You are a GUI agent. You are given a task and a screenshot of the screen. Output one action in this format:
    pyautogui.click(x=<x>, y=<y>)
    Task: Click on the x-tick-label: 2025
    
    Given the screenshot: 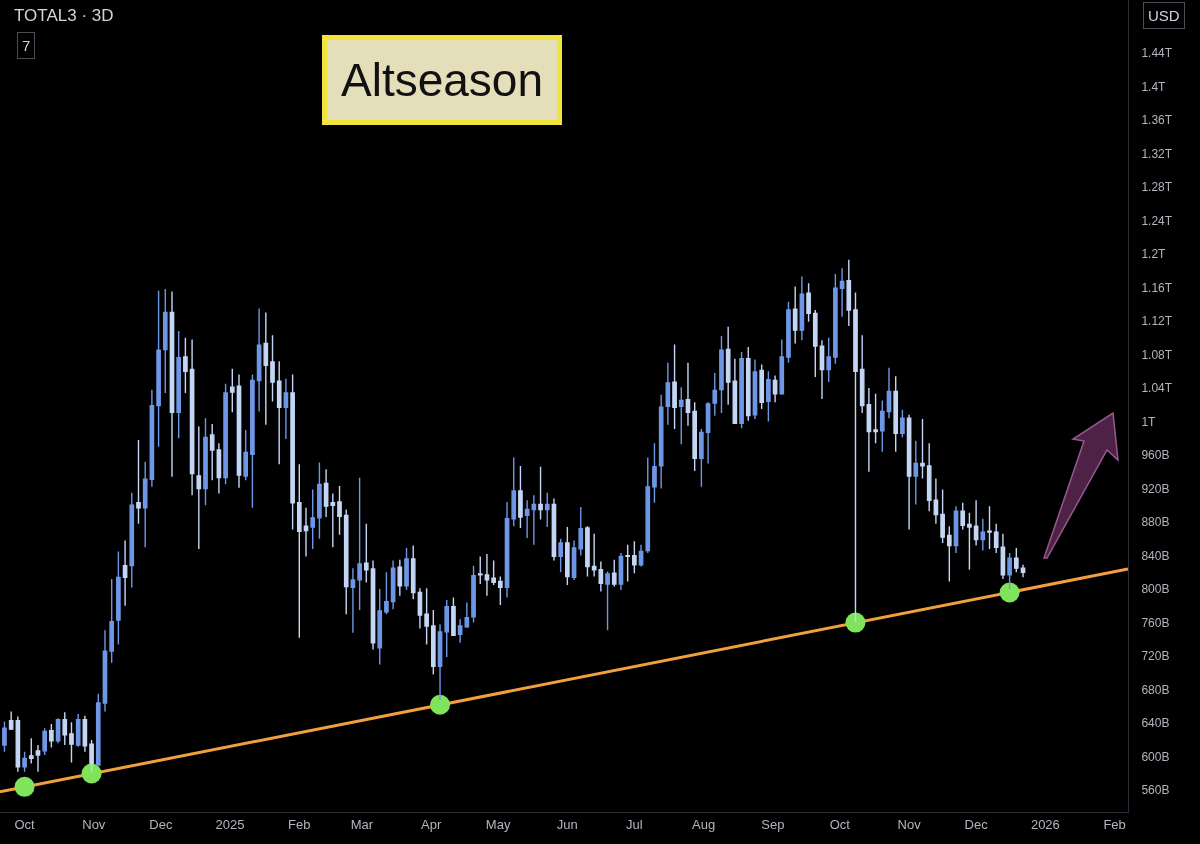 What is the action you would take?
    pyautogui.click(x=230, y=824)
    